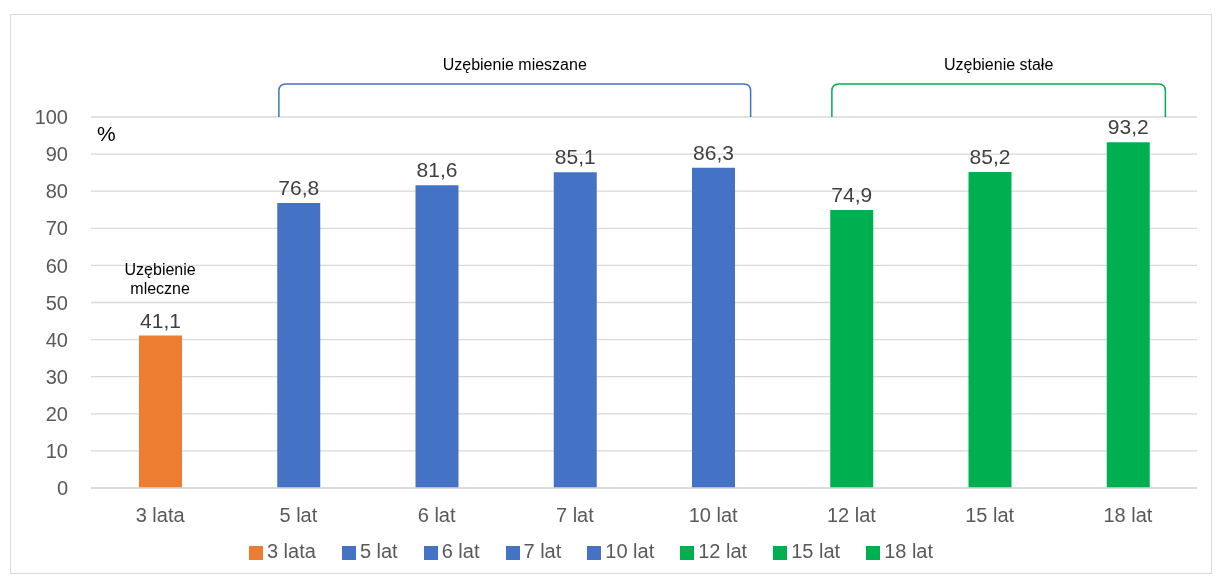  What do you see at coordinates (56, 376) in the screenshot?
I see `y-tick-label: 30` at bounding box center [56, 376].